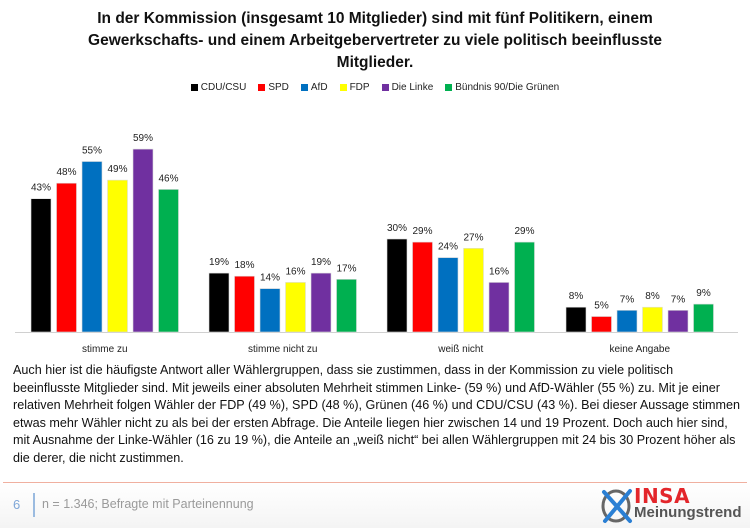  Describe the element at coordinates (662, 496) in the screenshot. I see `logo-brand: INSA` at that location.